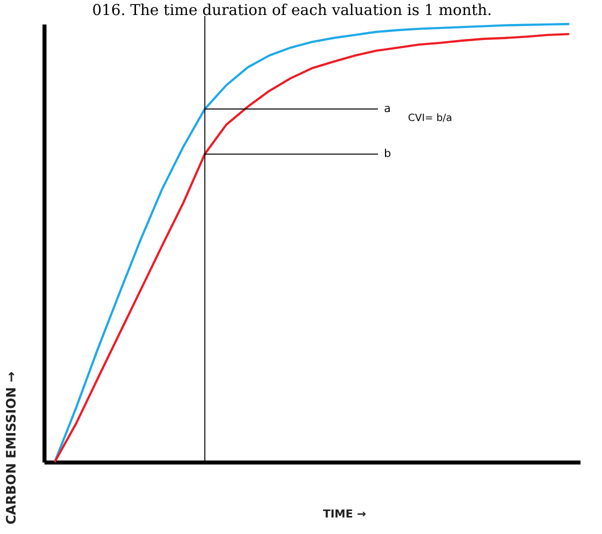 The image size is (602, 534). What do you see at coordinates (12, 447) in the screenshot?
I see `y-axis-title: CARBON EMISSION →` at bounding box center [12, 447].